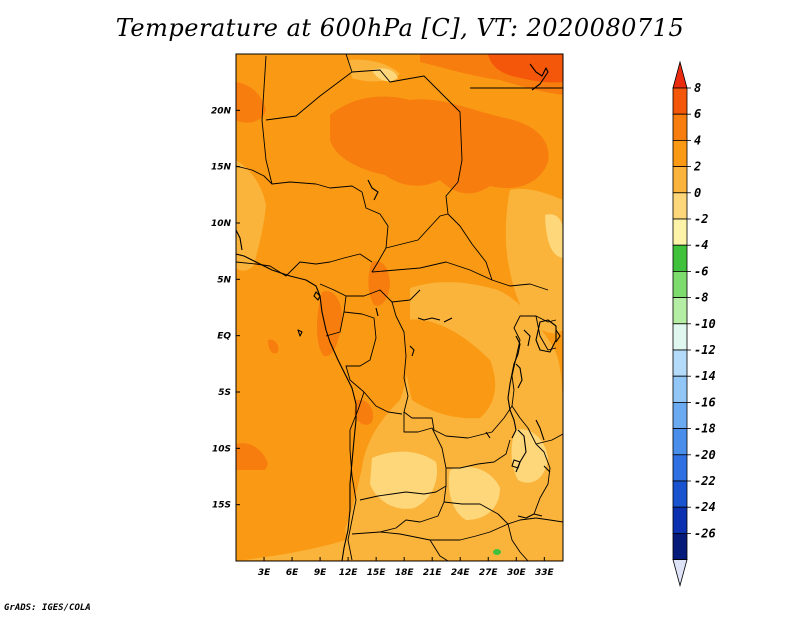 The width and height of the screenshot is (800, 618). I want to click on lon-tick-label: 30E, so click(517, 573).